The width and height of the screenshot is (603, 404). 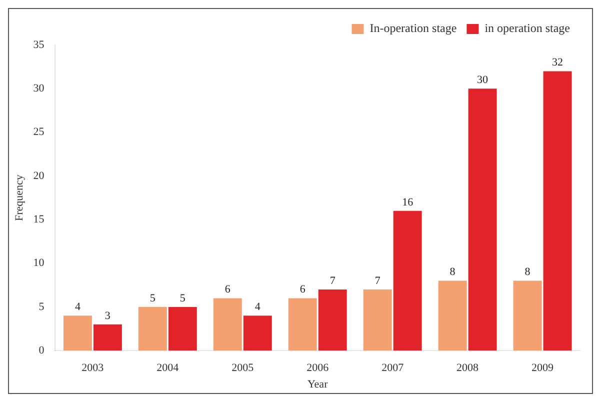 What do you see at coordinates (527, 28) in the screenshot?
I see `legend-label: in operation stage` at bounding box center [527, 28].